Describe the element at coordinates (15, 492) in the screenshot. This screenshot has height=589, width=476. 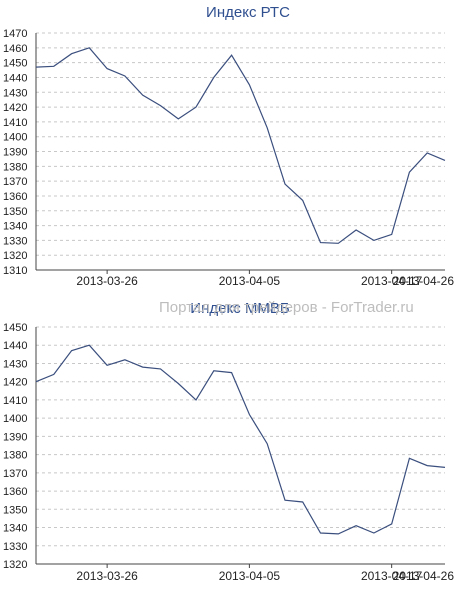
I see `micex-y-tick-label: 1360` at that location.